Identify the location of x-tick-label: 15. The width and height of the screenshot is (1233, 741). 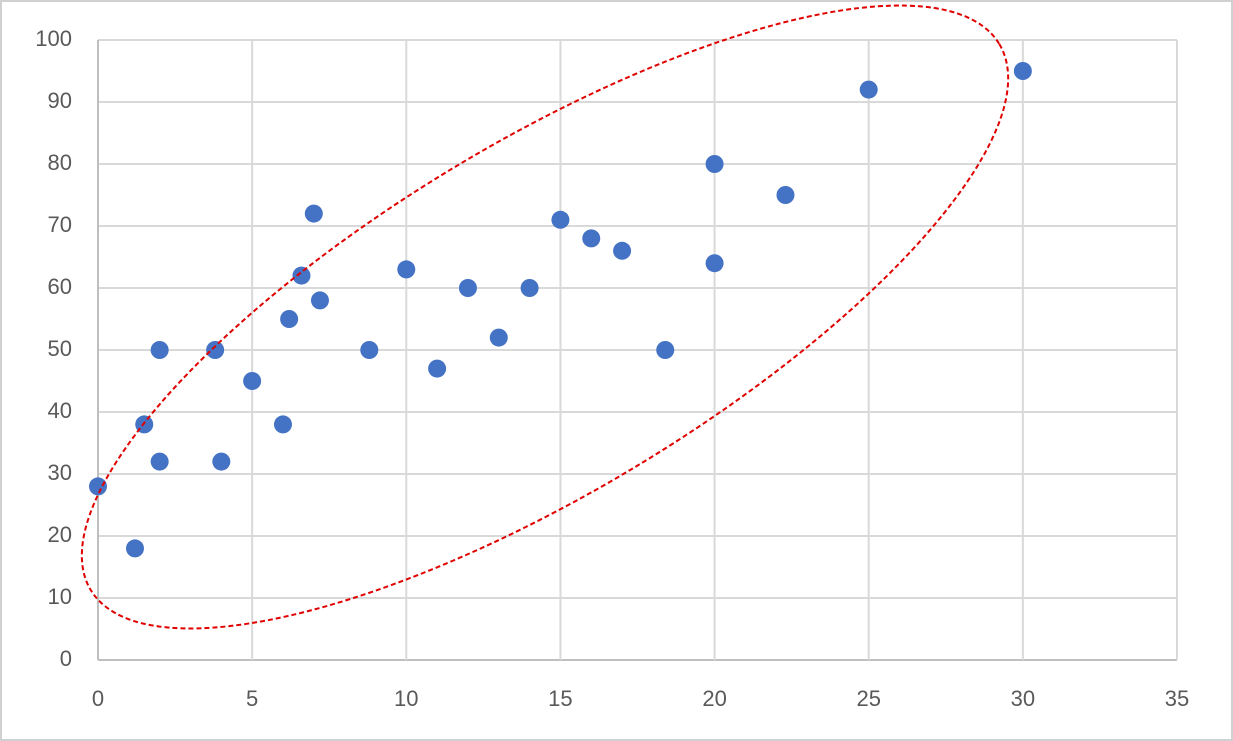
(560, 698).